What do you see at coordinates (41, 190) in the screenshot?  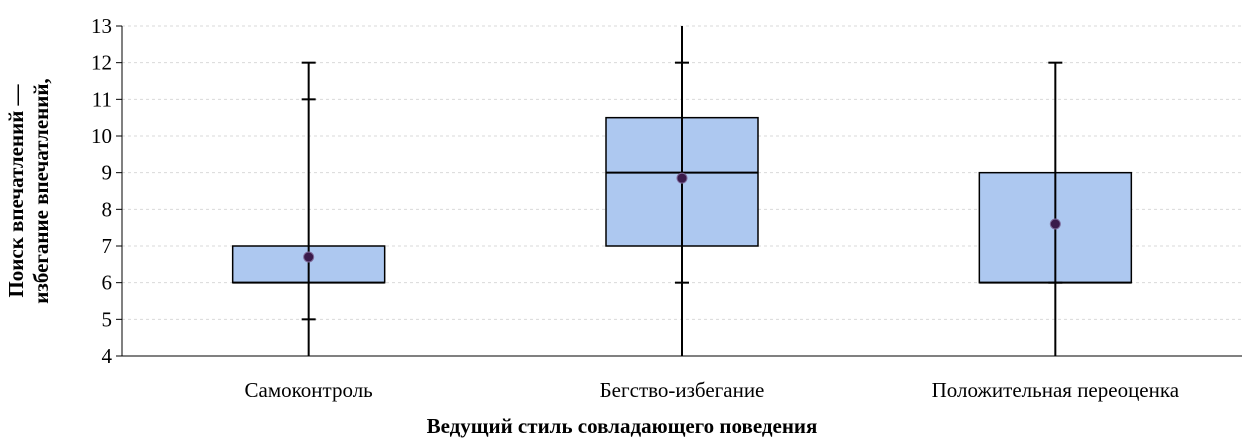 I see `y-axis-title-line-2: избегание впечатлений,` at bounding box center [41, 190].